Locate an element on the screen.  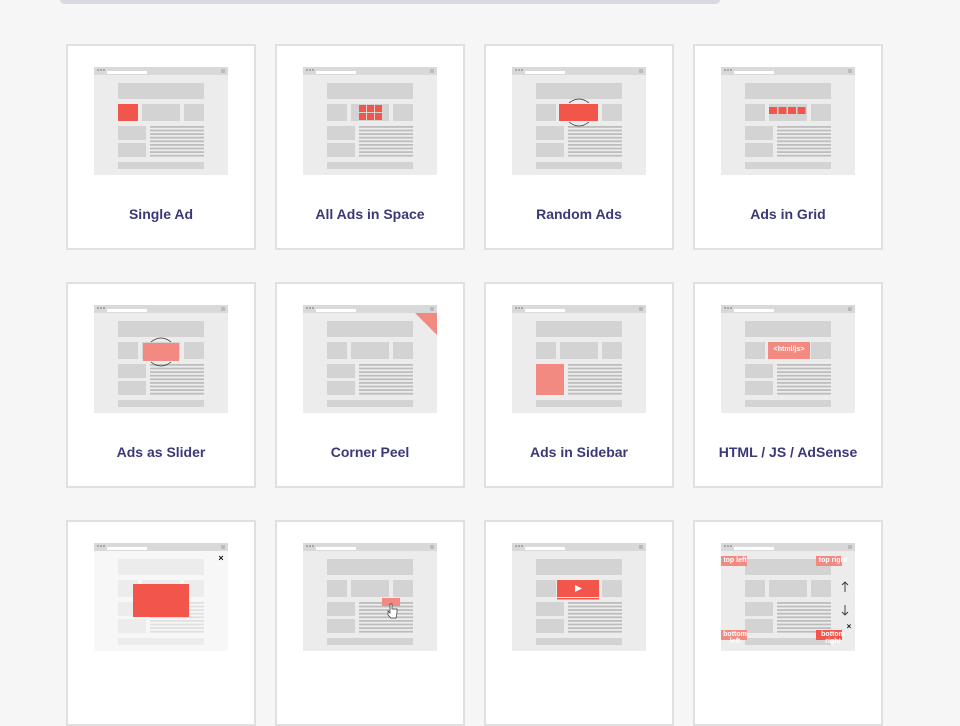
play-icon is located at coordinates (578, 588).